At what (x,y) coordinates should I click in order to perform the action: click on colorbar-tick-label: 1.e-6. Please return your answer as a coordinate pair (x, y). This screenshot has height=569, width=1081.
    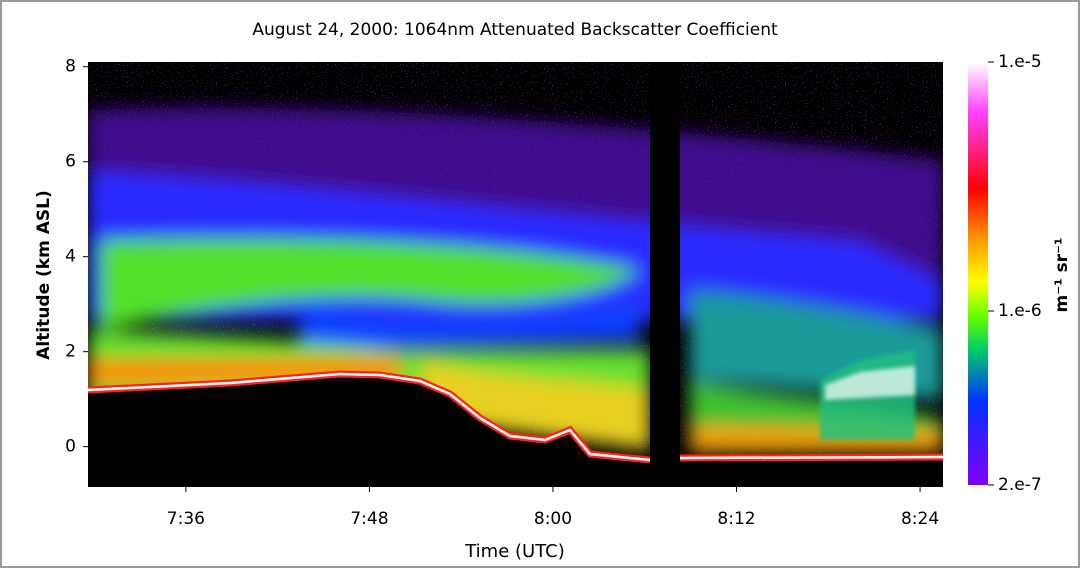
    Looking at the image, I should click on (1020, 311).